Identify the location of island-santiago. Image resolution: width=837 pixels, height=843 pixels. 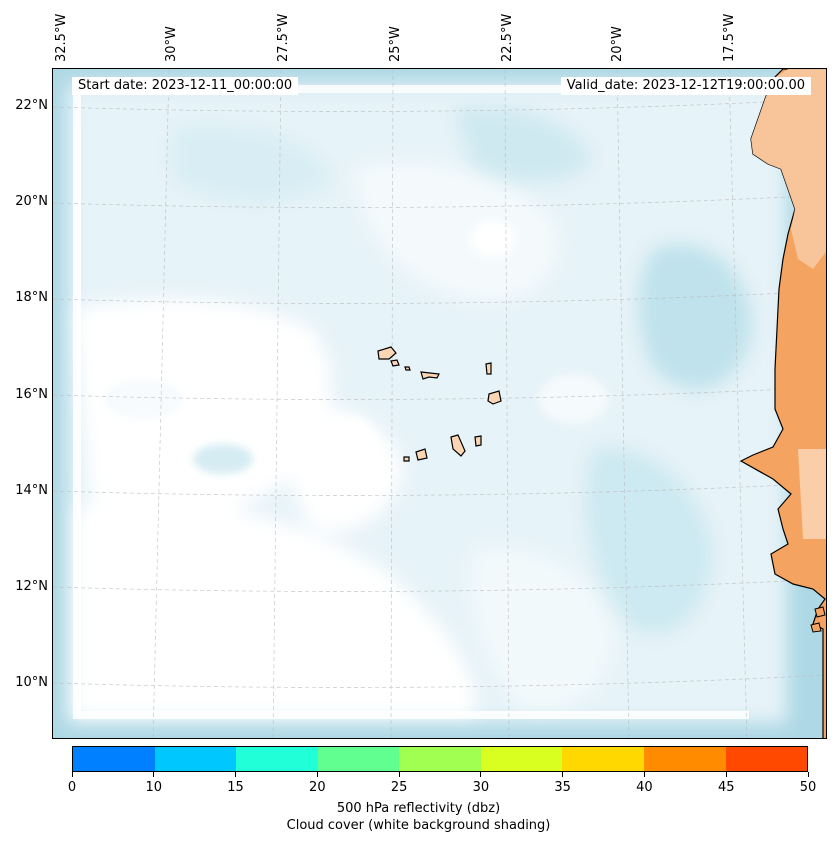
(458, 445).